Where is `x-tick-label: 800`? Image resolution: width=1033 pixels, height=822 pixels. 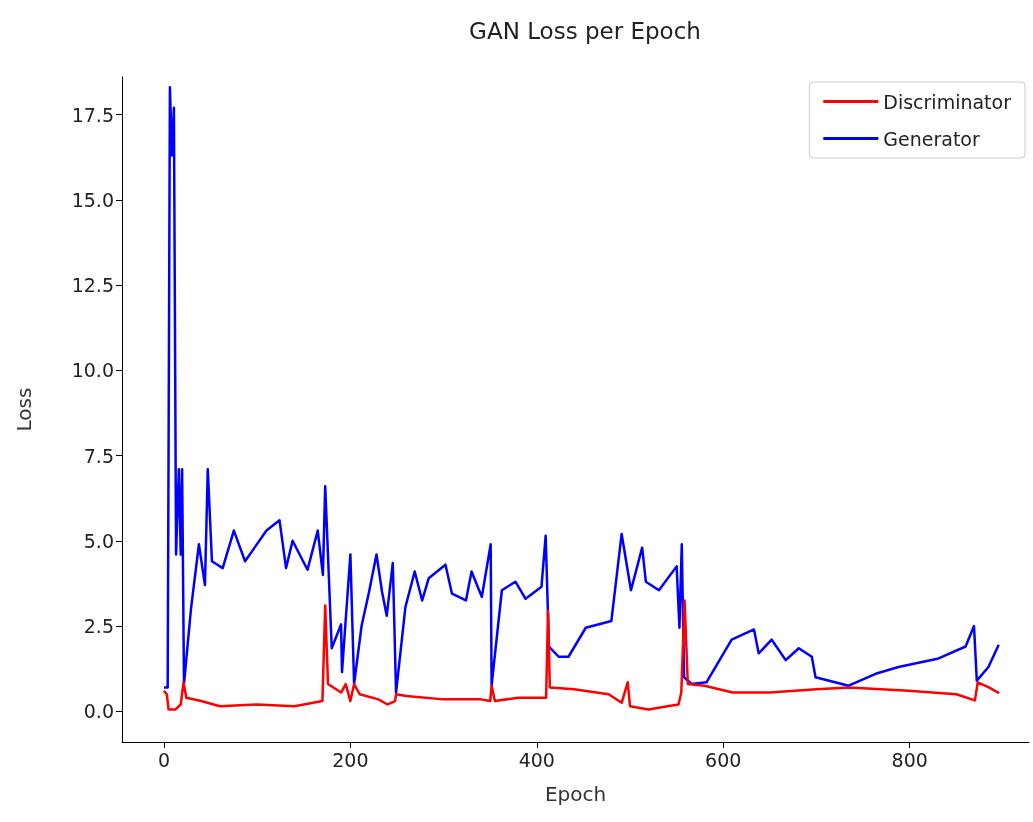 x-tick-label: 800 is located at coordinates (909, 759).